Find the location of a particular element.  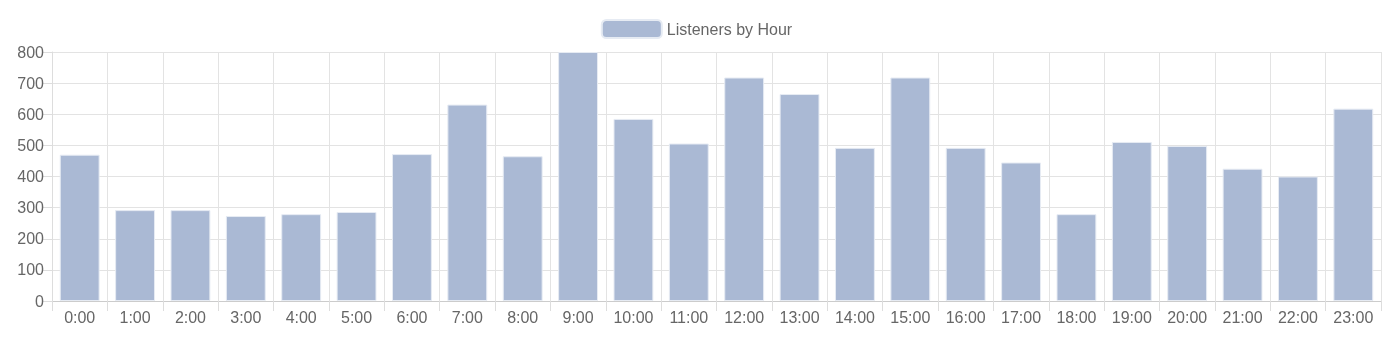

y-tick-label: 800 is located at coordinates (31, 52).